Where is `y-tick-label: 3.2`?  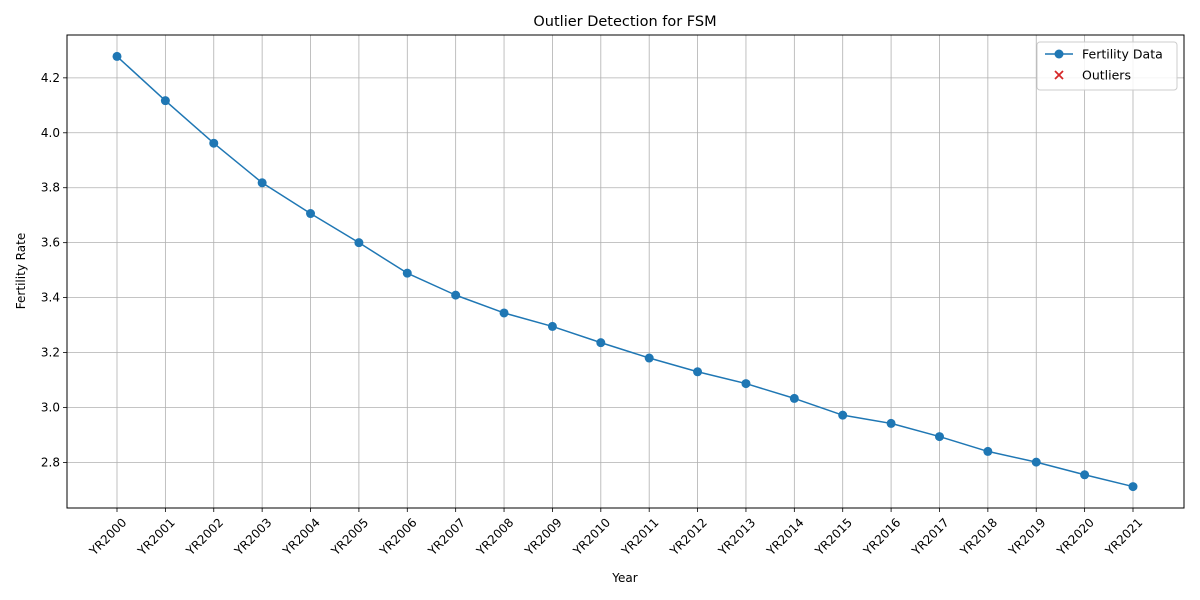
y-tick-label: 3.2 is located at coordinates (50, 353).